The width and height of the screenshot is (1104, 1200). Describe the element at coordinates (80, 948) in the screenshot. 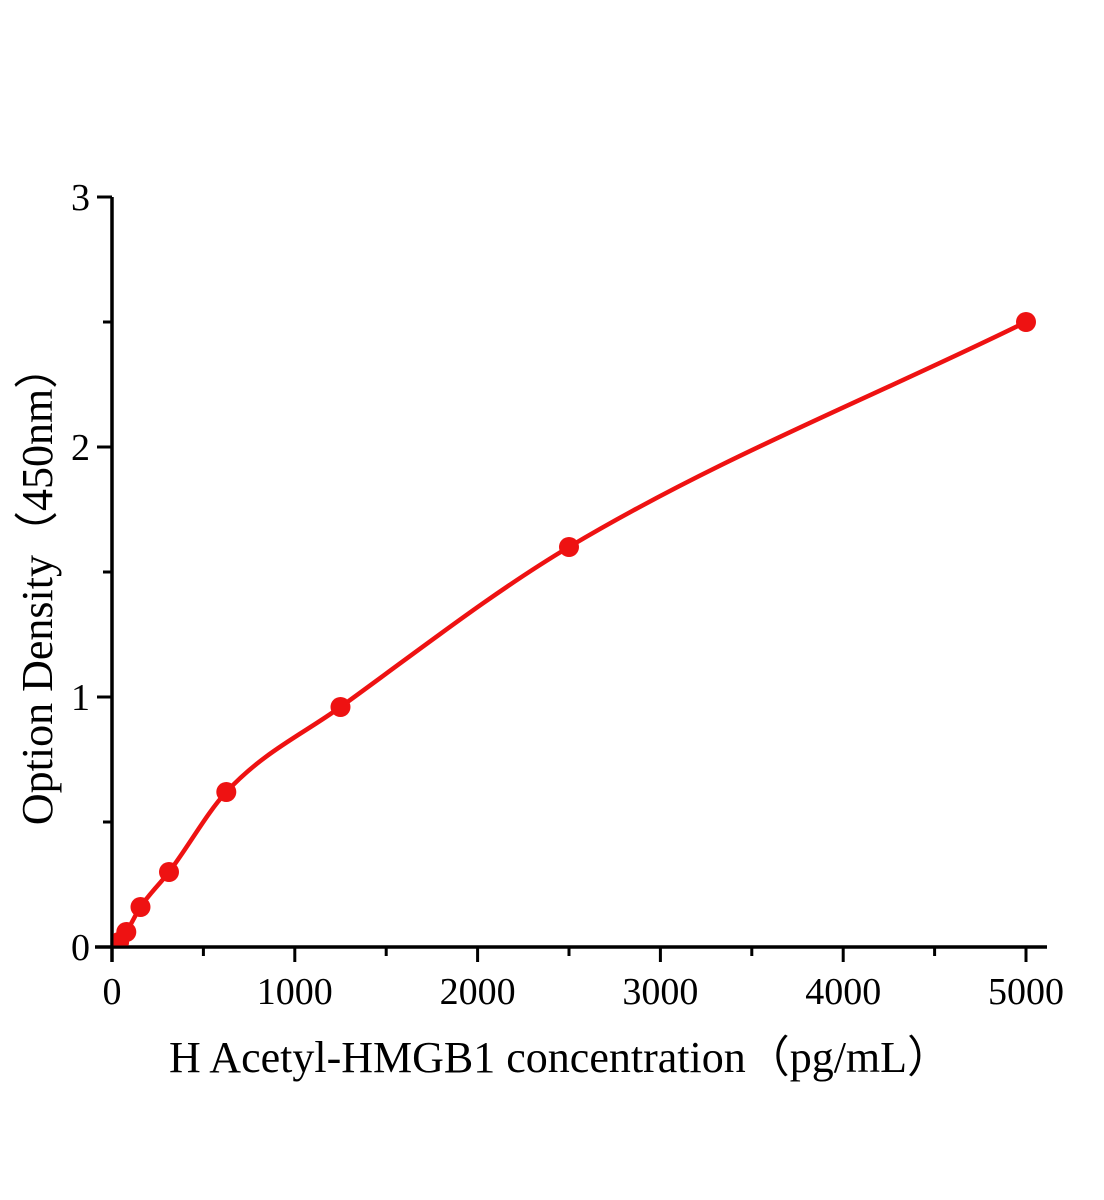

I see `y-tick-label: 0` at that location.